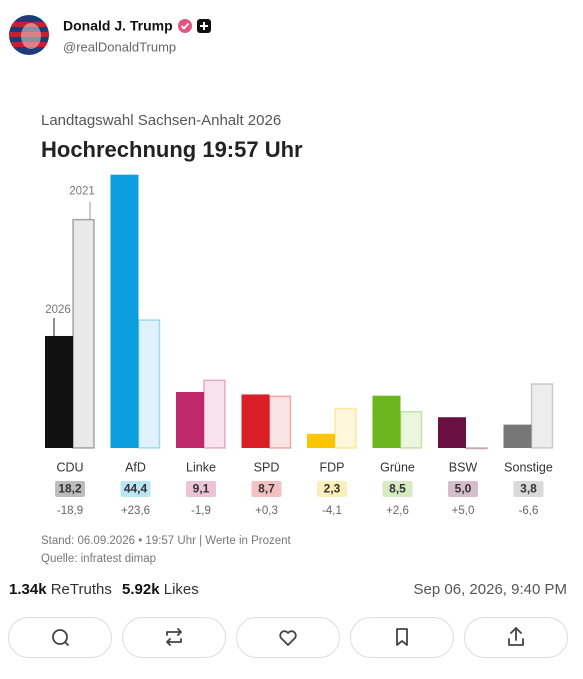  What do you see at coordinates (332, 511) in the screenshot?
I see `difference-label: -4,1` at bounding box center [332, 511].